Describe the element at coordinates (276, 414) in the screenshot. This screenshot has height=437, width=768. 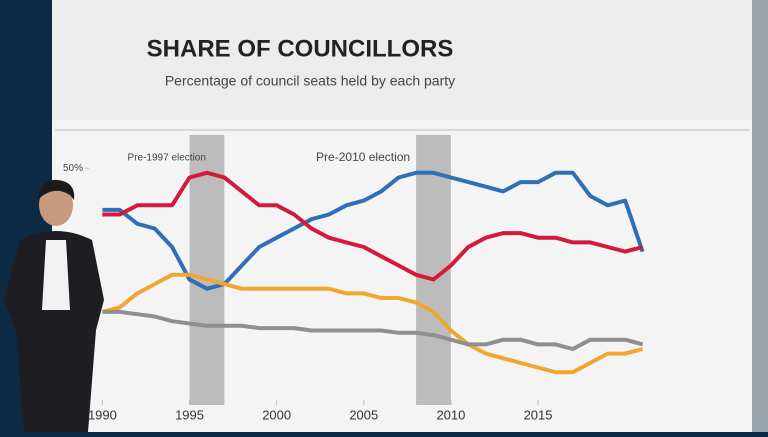
I see `x-tick-label: 2000` at that location.